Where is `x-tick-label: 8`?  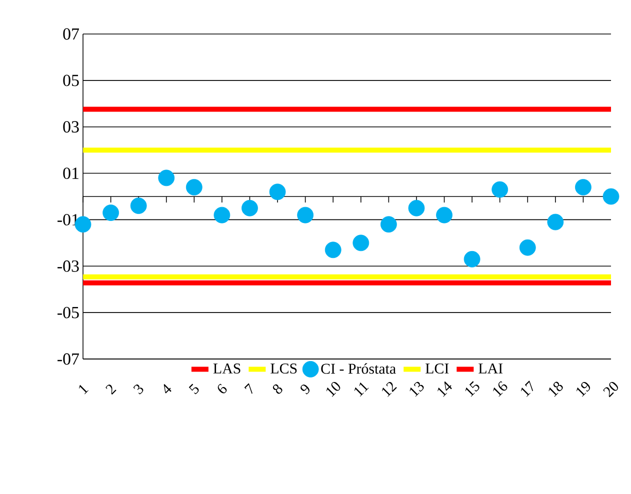
x-tick-label: 8 is located at coordinates (277, 389).